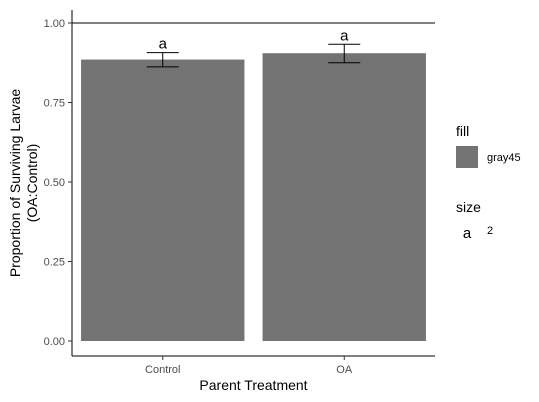 This screenshot has height=402, width=539. I want to click on legend-size-label: 2, so click(490, 231).